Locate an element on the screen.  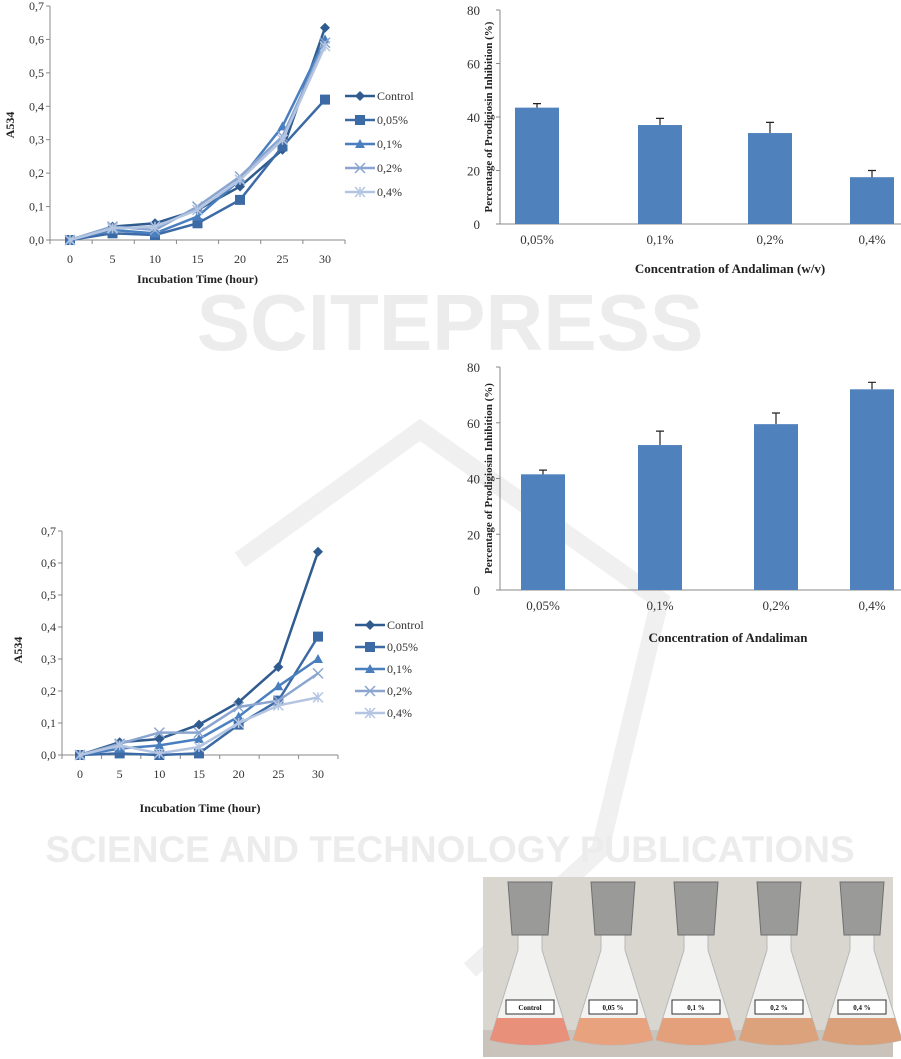
y-tick-label: 0,5 is located at coordinates (36, 73).